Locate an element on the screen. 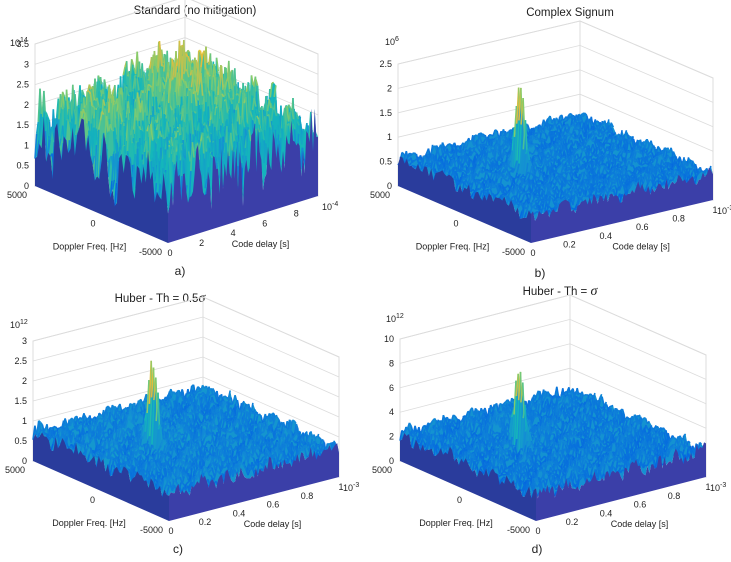 This screenshot has width=731, height=562. panel-caption: a) is located at coordinates (180, 271).